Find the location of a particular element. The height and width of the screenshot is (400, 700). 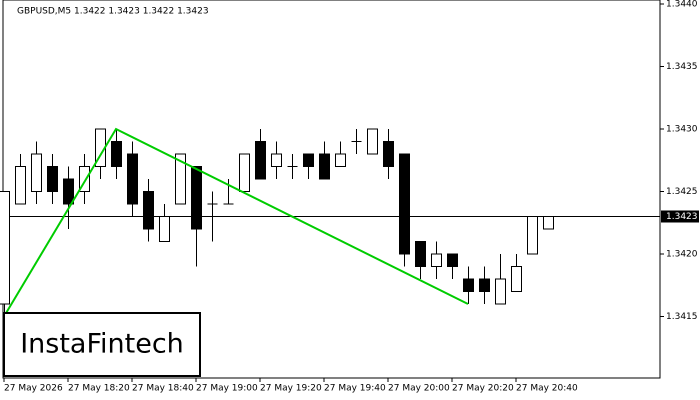

logo-box is located at coordinates (102, 344).